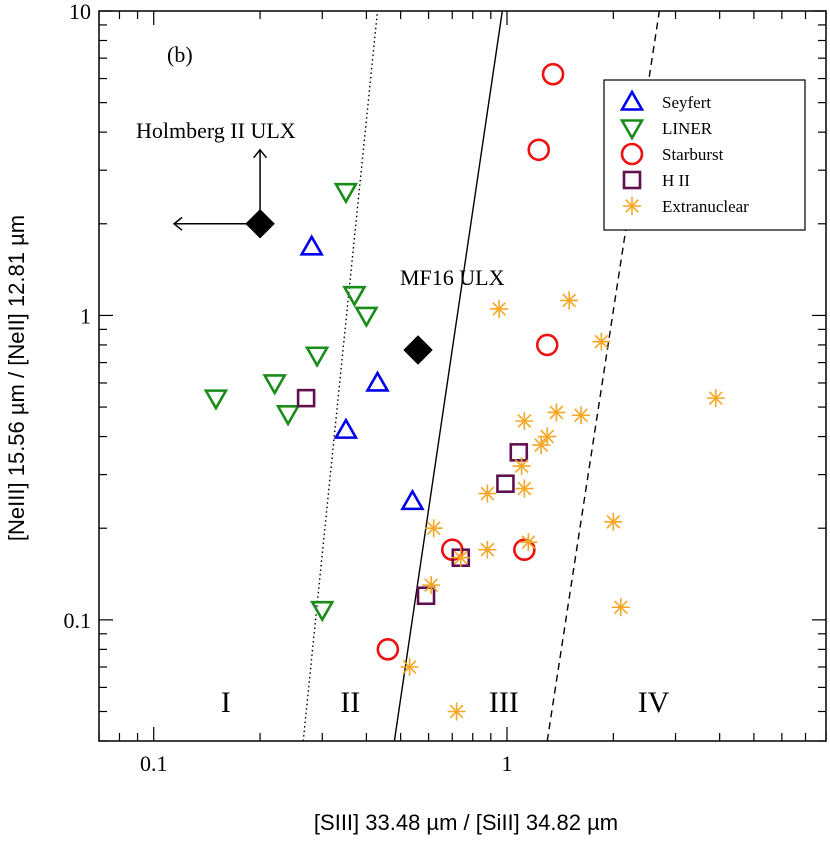  Describe the element at coordinates (632, 180) in the screenshot. I see `legend-marker-h-ii` at that location.